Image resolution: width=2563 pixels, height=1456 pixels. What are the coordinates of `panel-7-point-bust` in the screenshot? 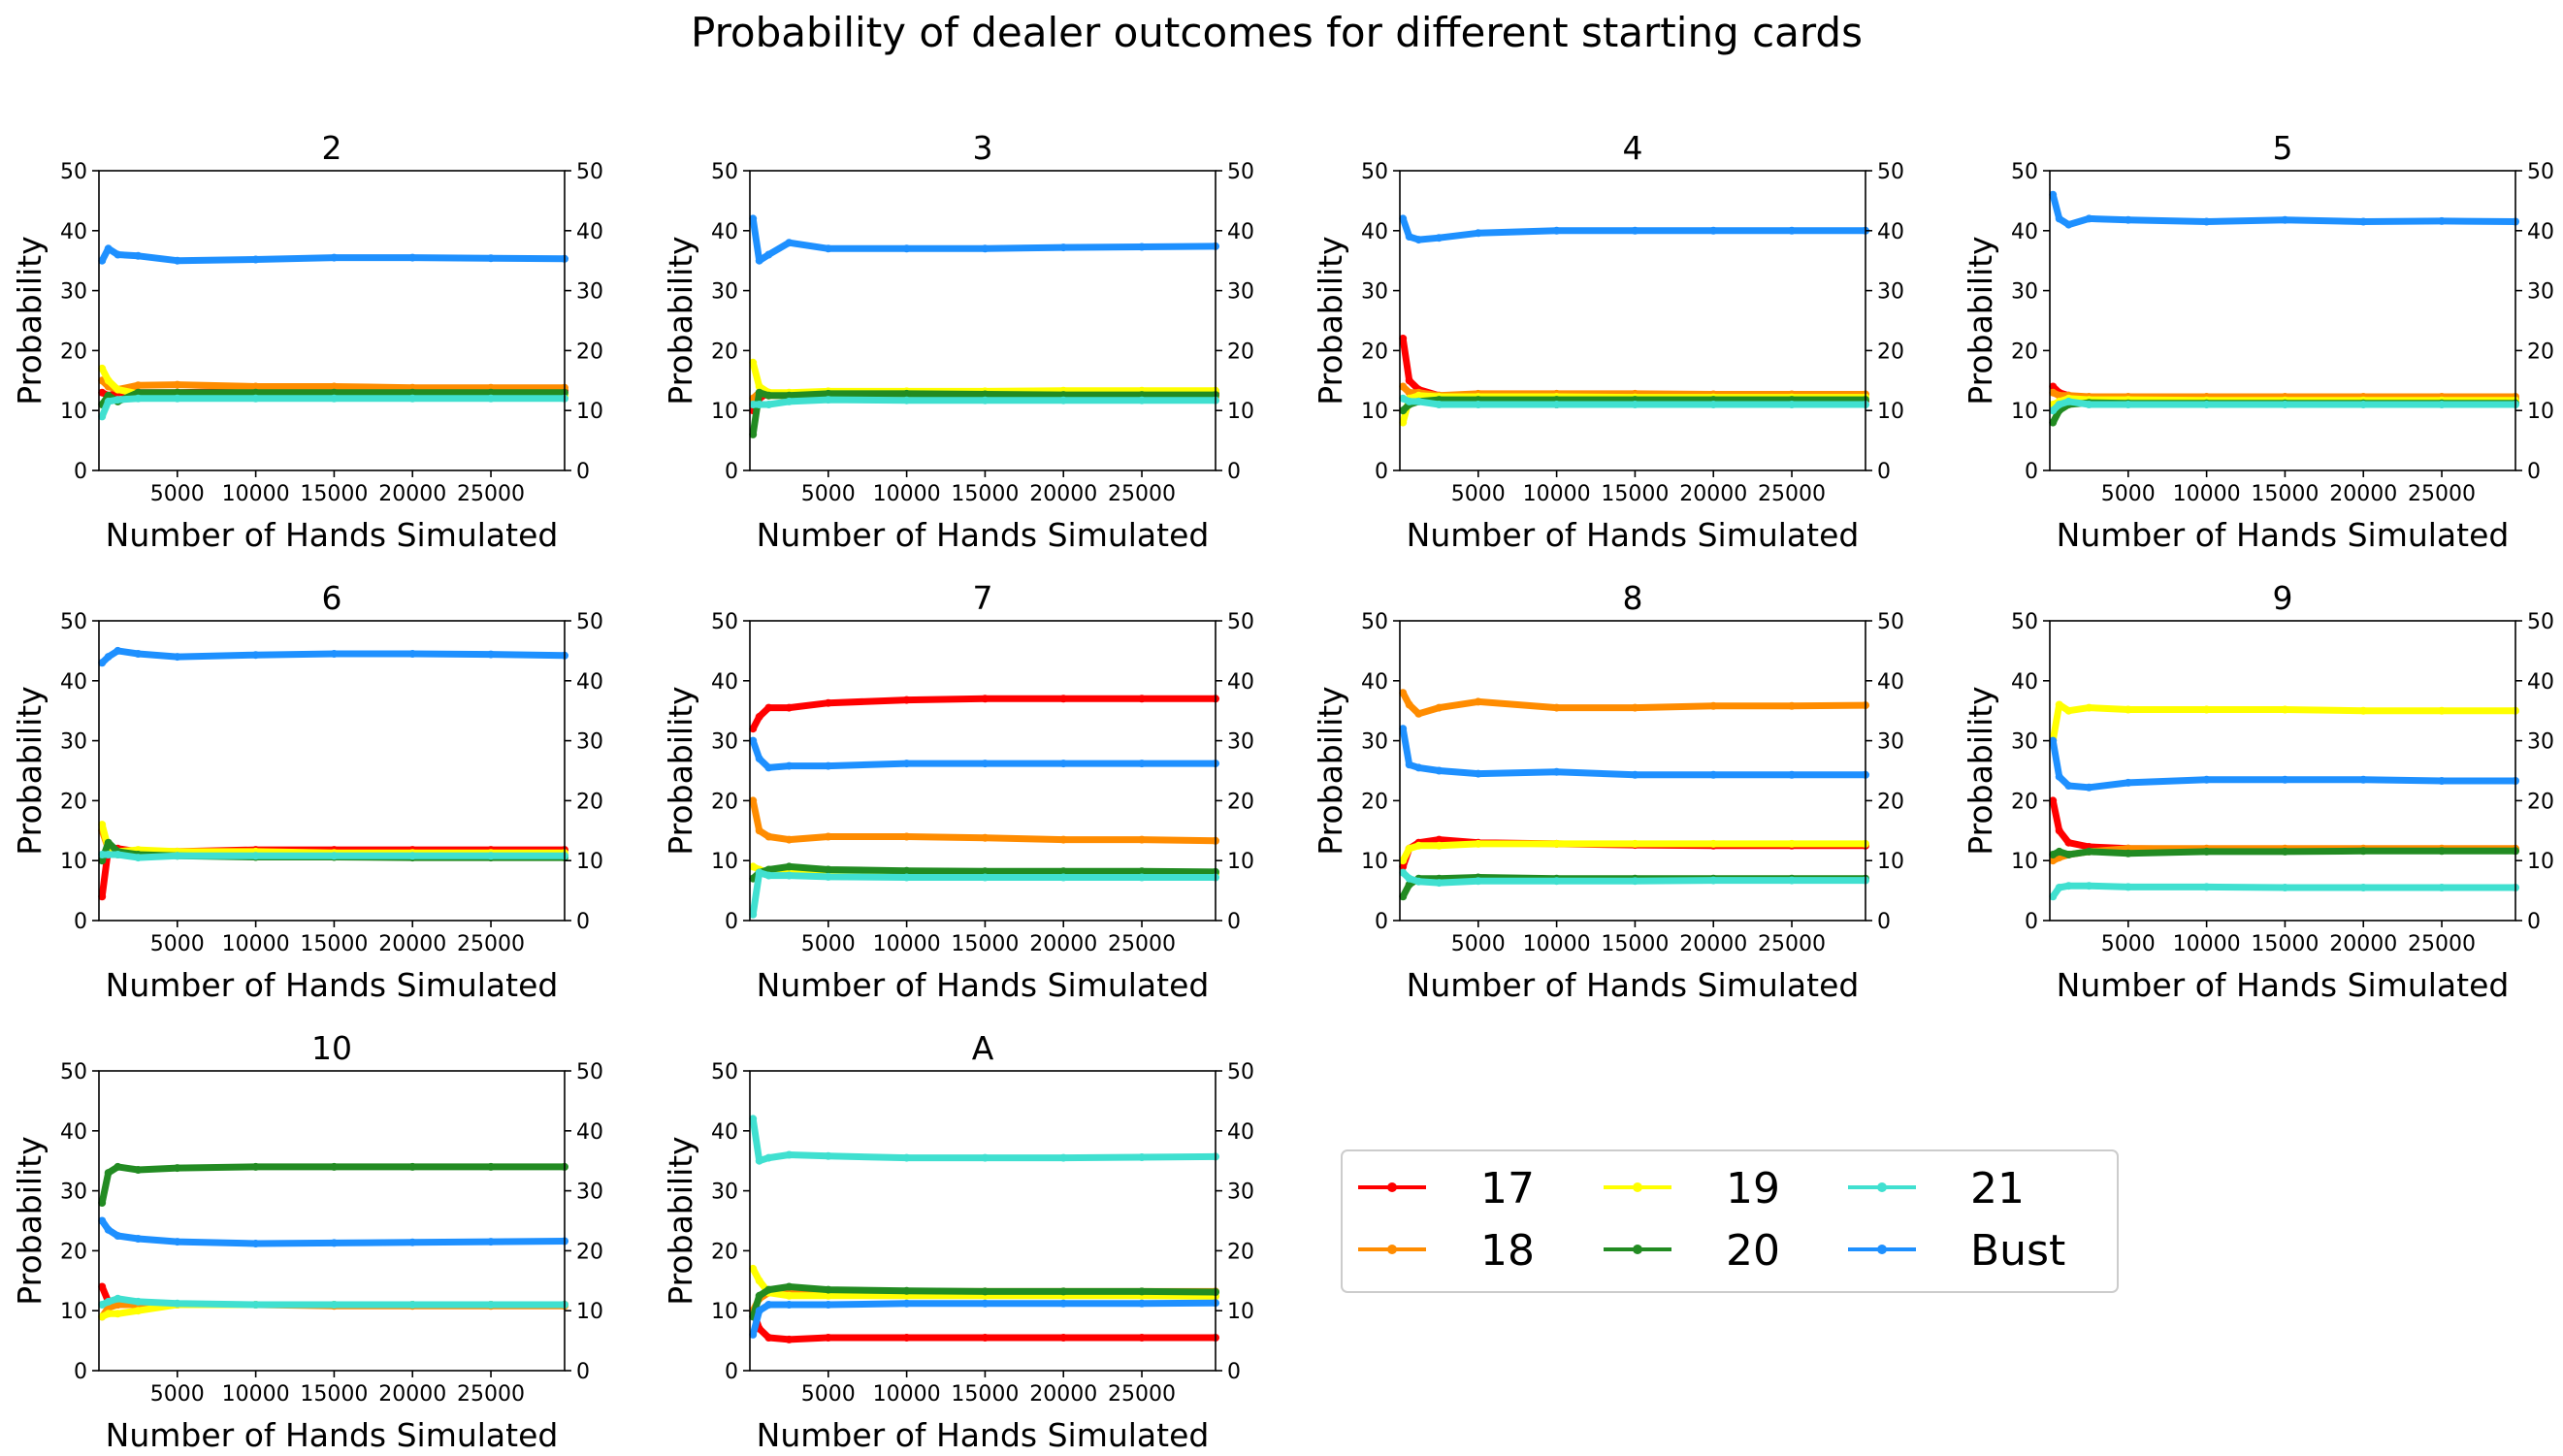 It's located at (789, 765).